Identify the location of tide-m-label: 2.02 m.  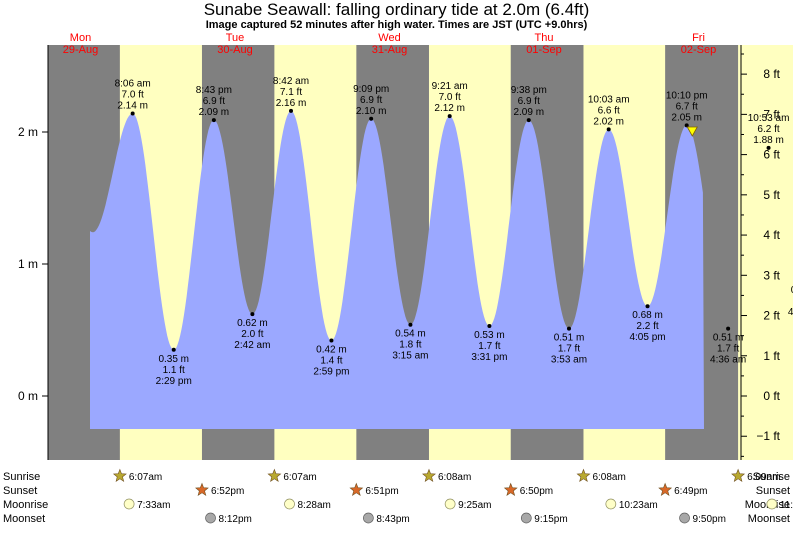
(608, 121).